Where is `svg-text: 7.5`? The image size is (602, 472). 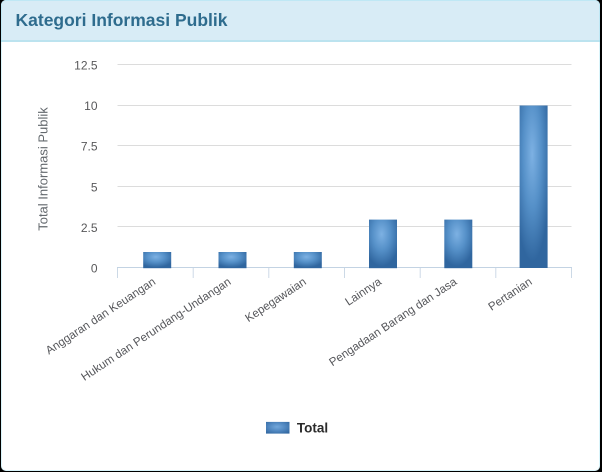
svg-text: 7.5 is located at coordinates (89, 147).